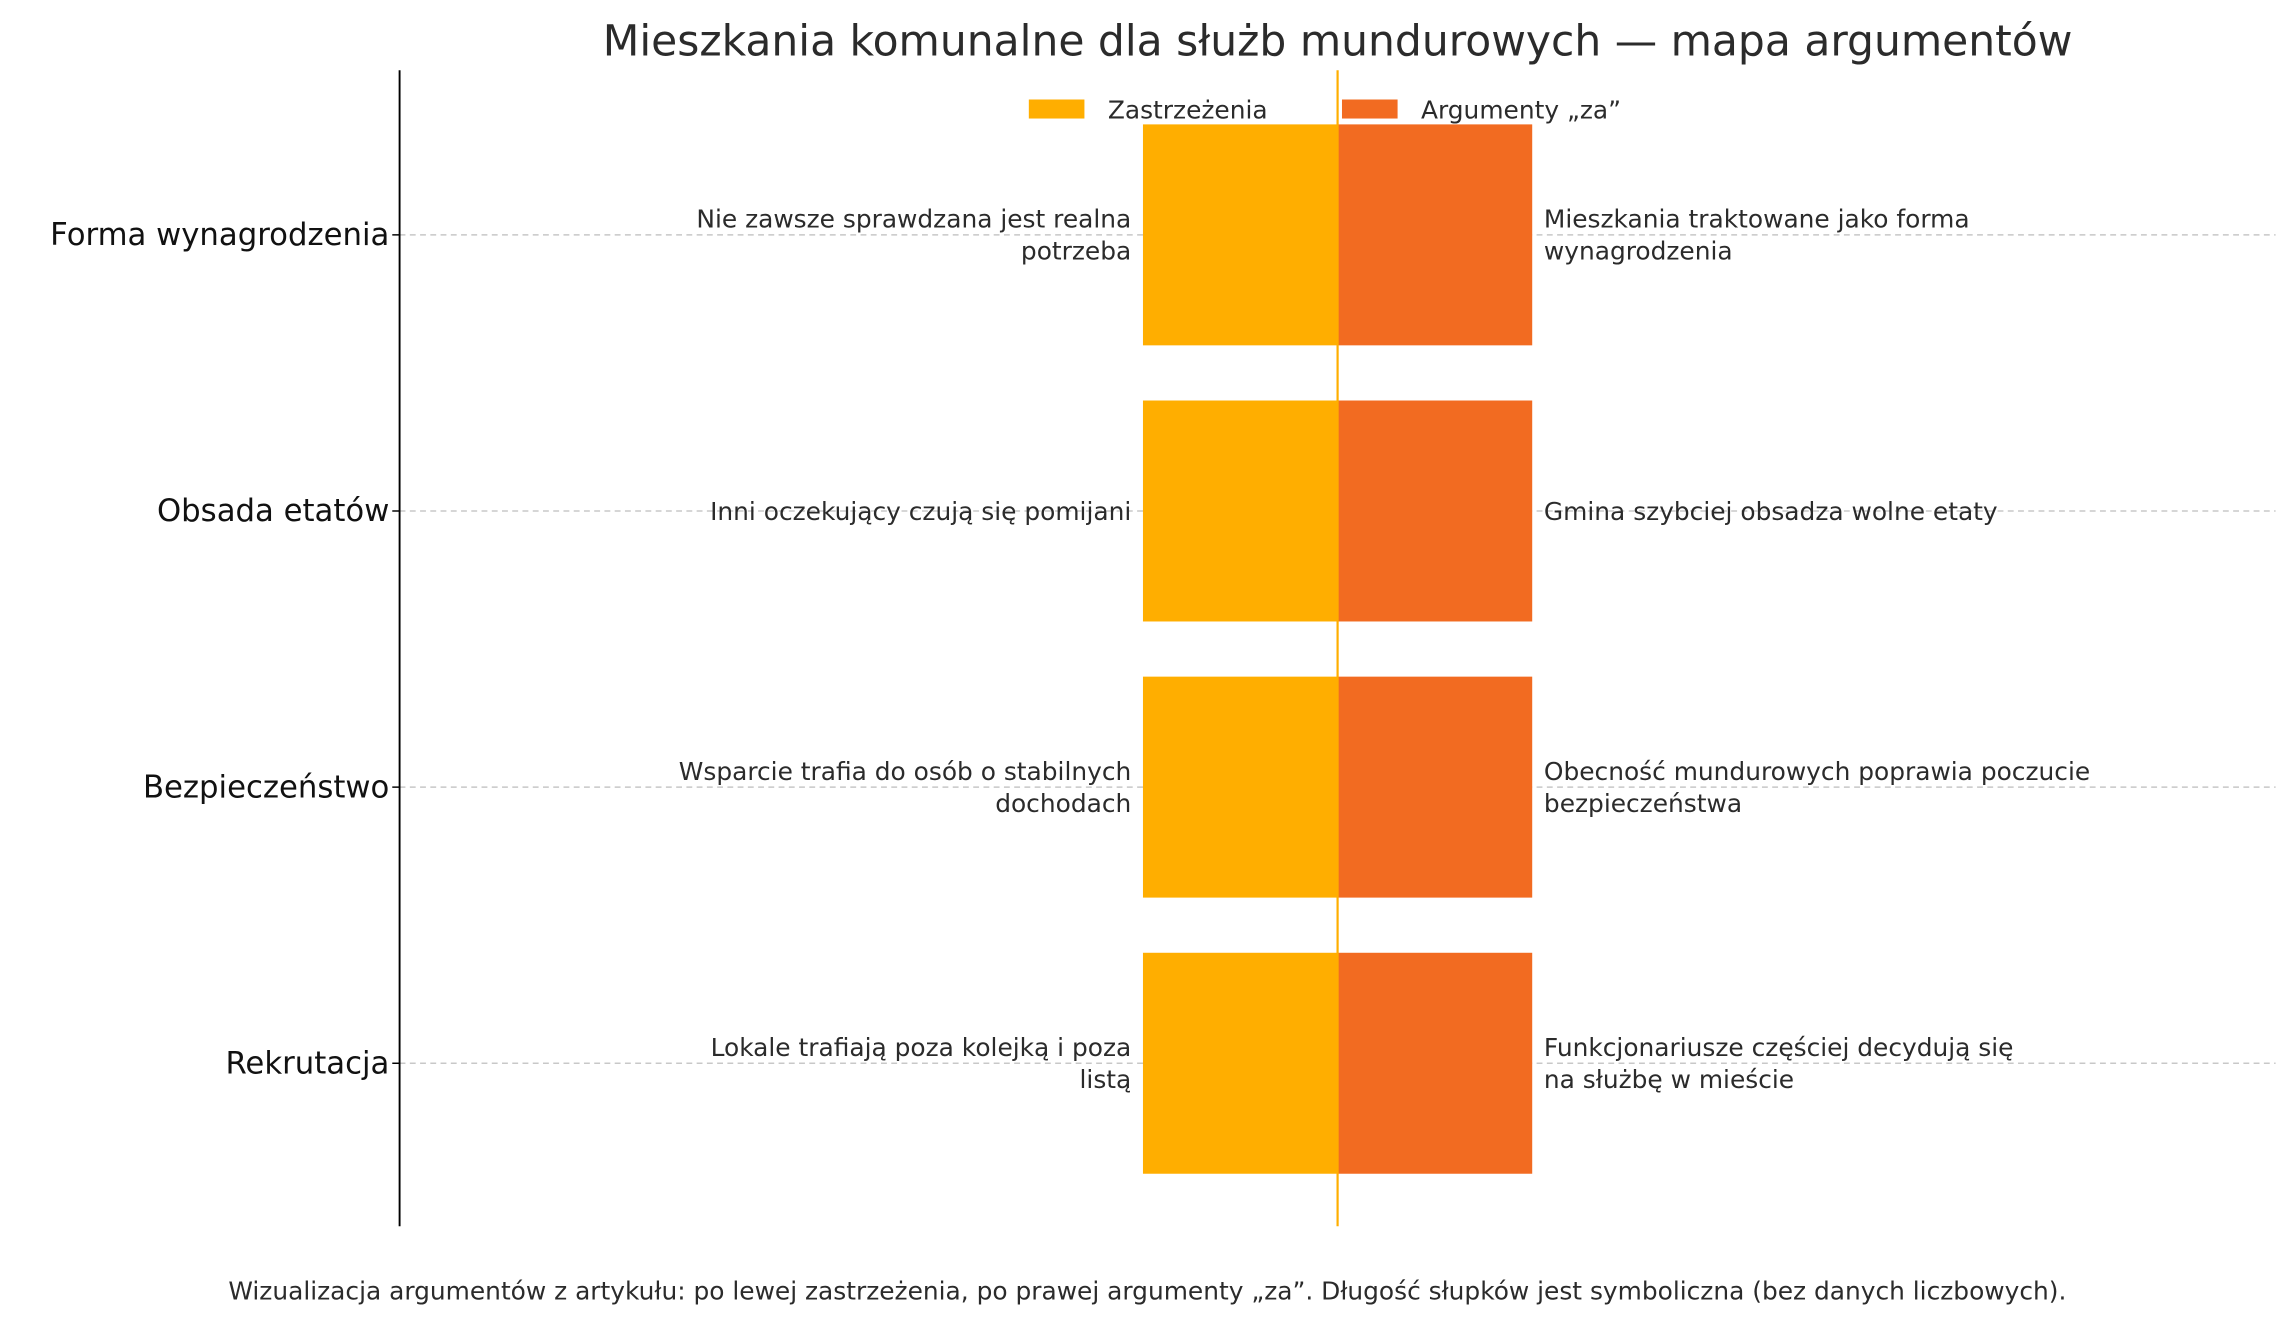 The image size is (2283, 1317). Describe the element at coordinates (1669, 1079) in the screenshot. I see `annotation-line: na służbę w mieście` at that location.